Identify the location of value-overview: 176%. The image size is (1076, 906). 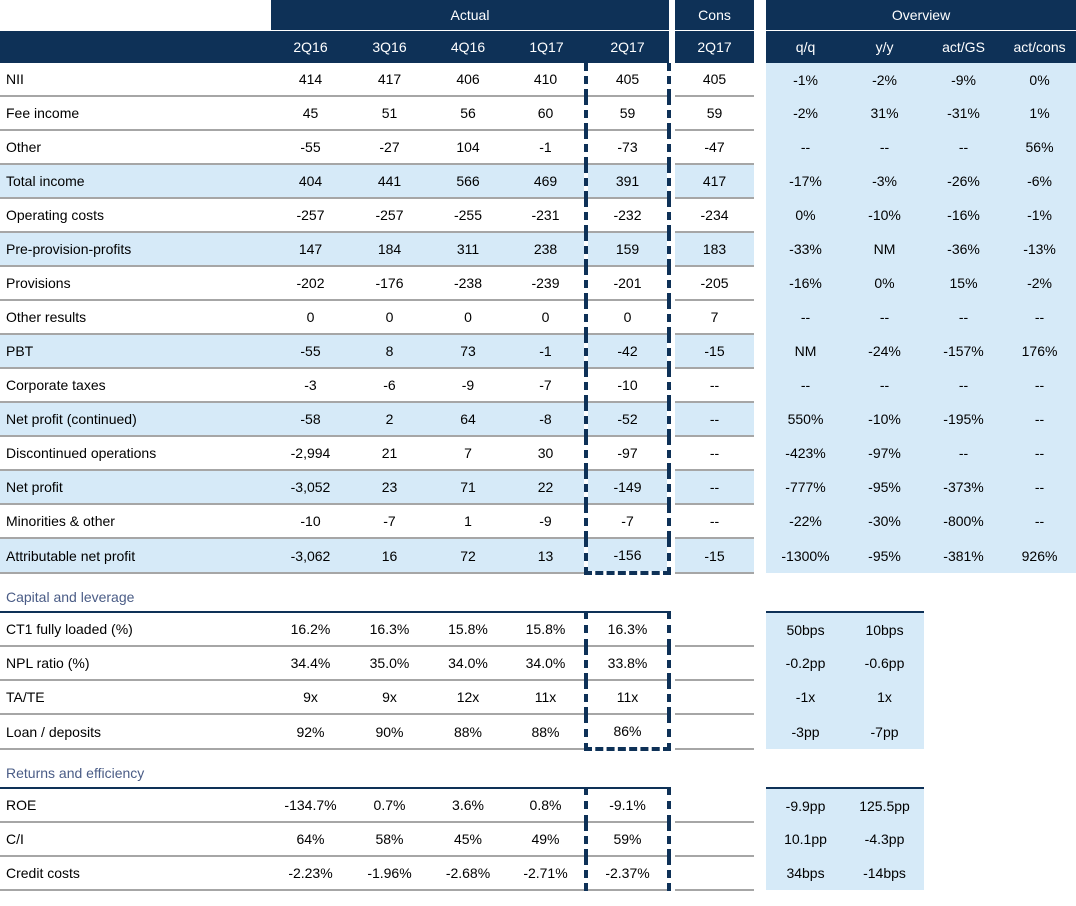
(1039, 351).